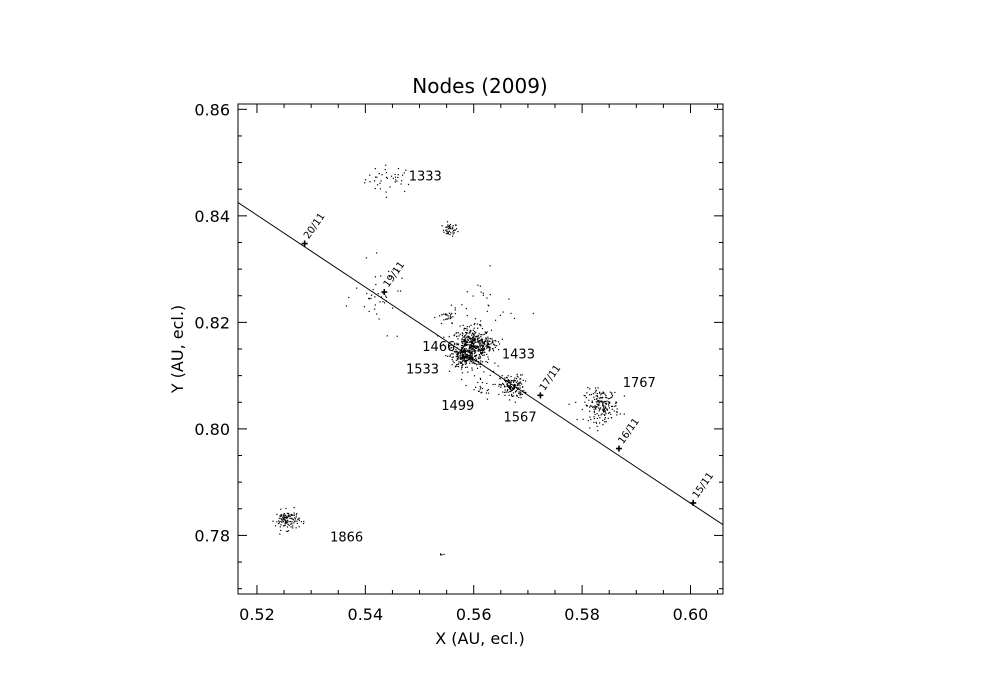 Image resolution: width=1000 pixels, height=700 pixels. What do you see at coordinates (518, 354) in the screenshot?
I see `cluster-label: 1433` at bounding box center [518, 354].